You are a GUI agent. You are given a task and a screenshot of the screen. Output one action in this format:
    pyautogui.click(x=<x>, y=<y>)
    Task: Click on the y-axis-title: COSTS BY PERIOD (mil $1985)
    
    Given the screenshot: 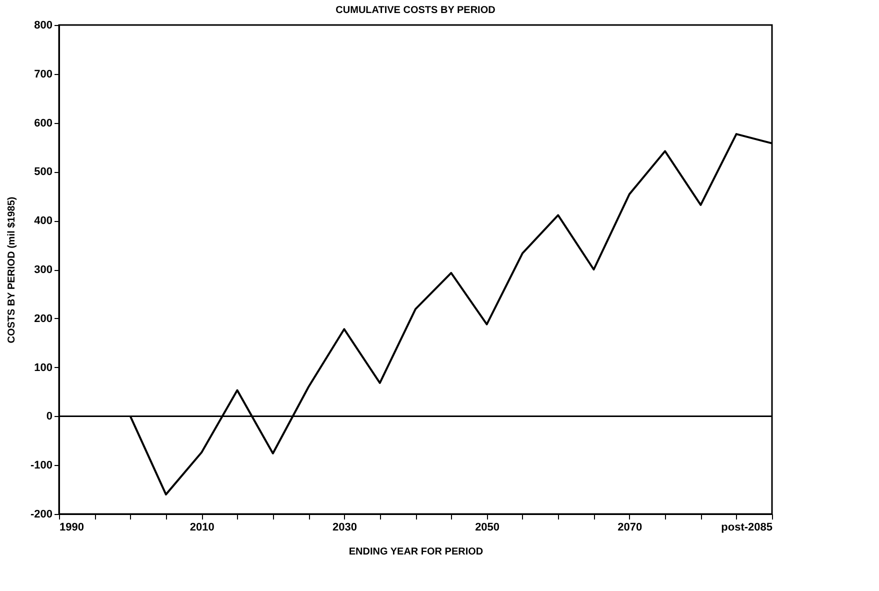 What is the action you would take?
    pyautogui.click(x=12, y=270)
    